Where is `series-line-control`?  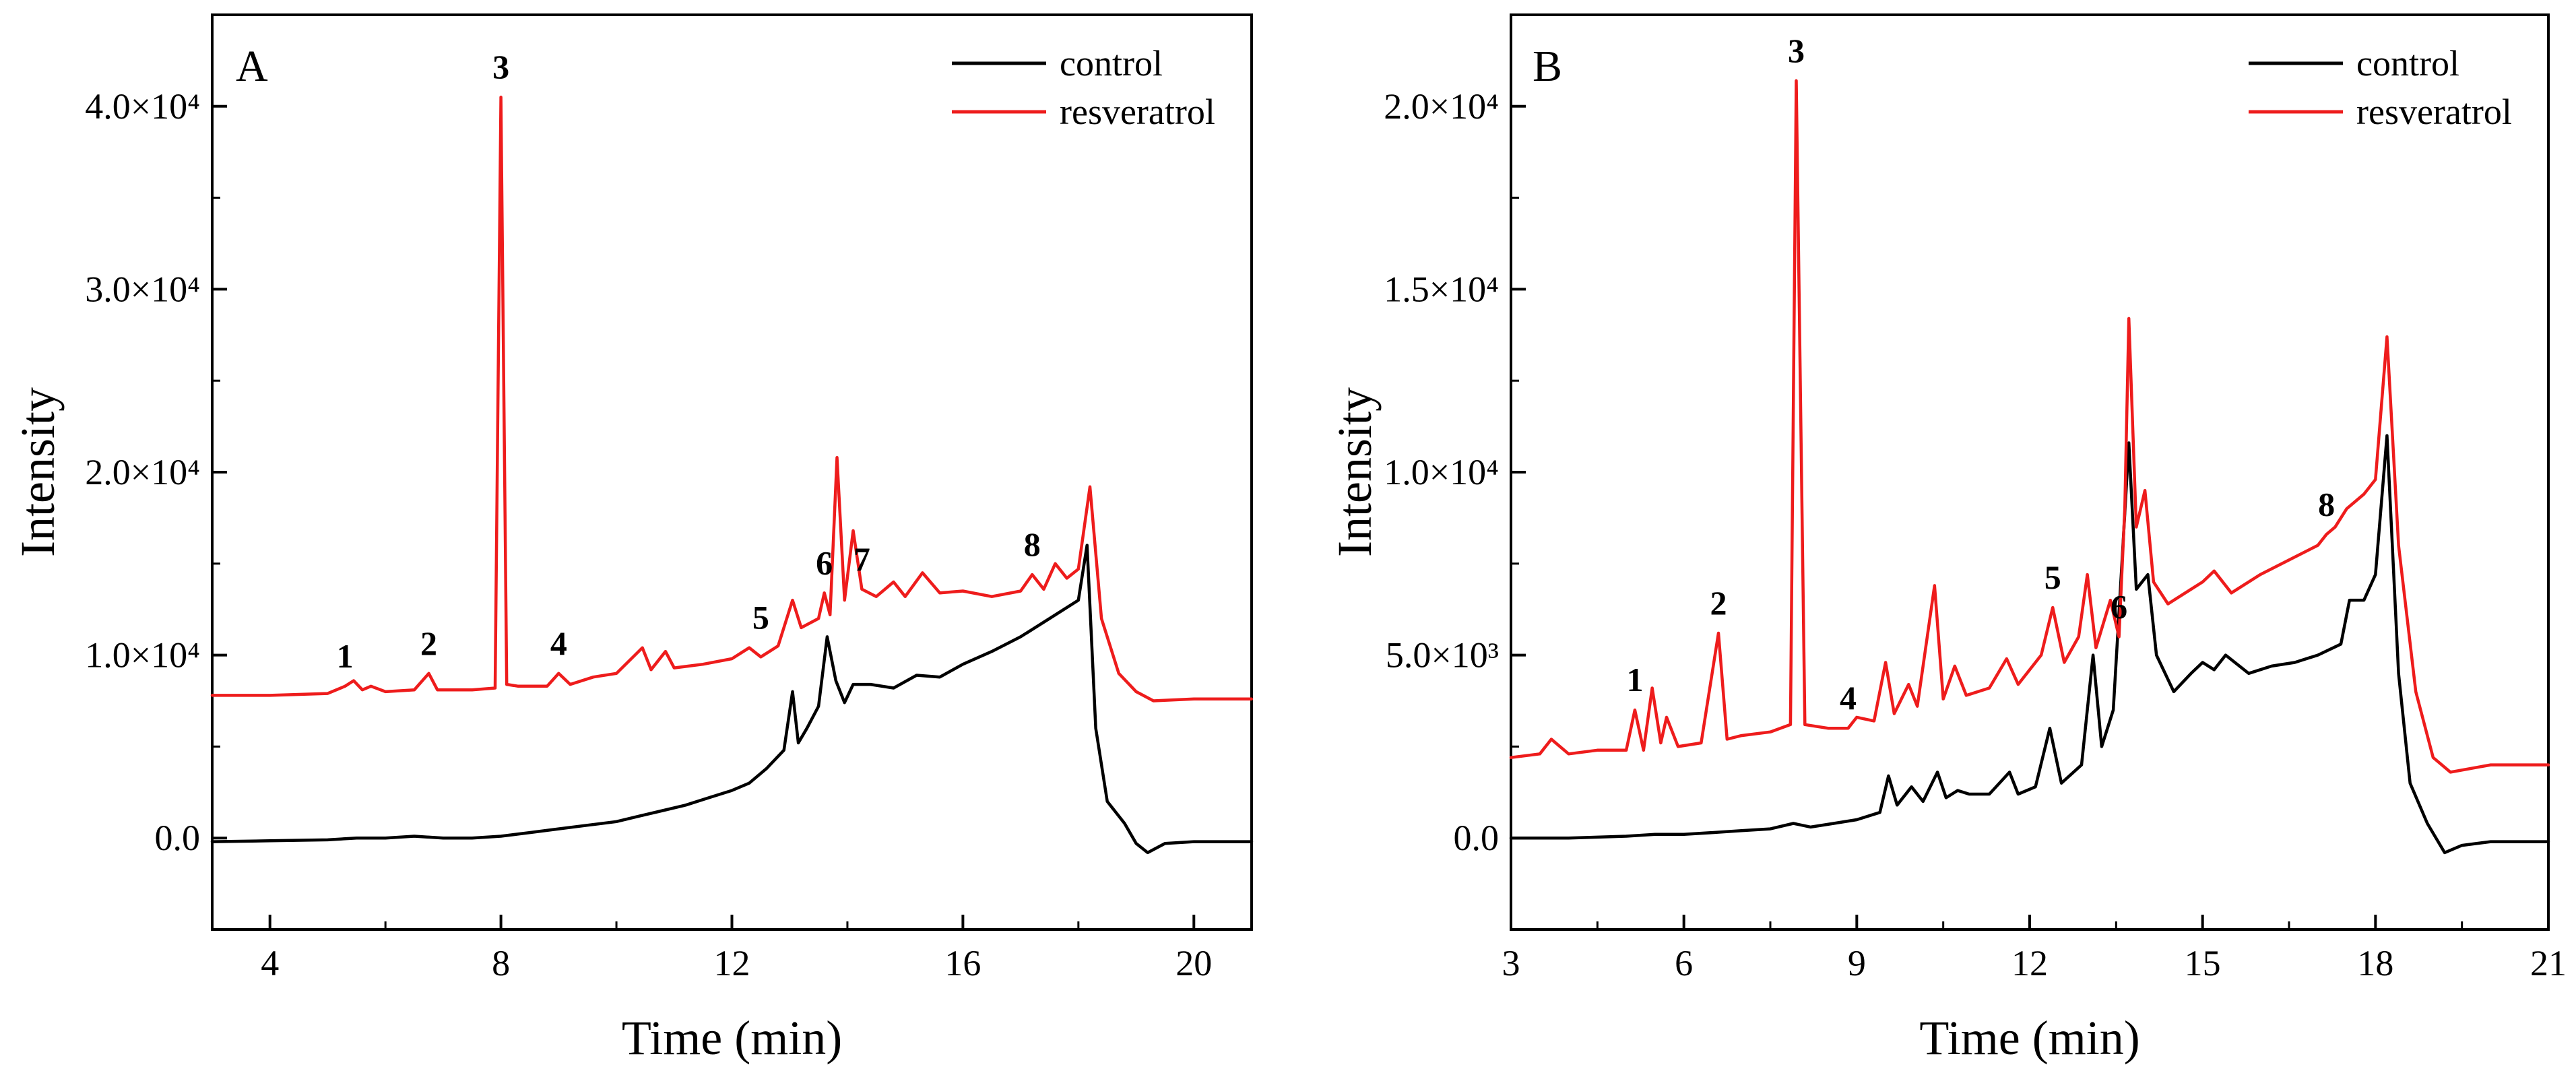
series-line-control is located at coordinates (732, 700).